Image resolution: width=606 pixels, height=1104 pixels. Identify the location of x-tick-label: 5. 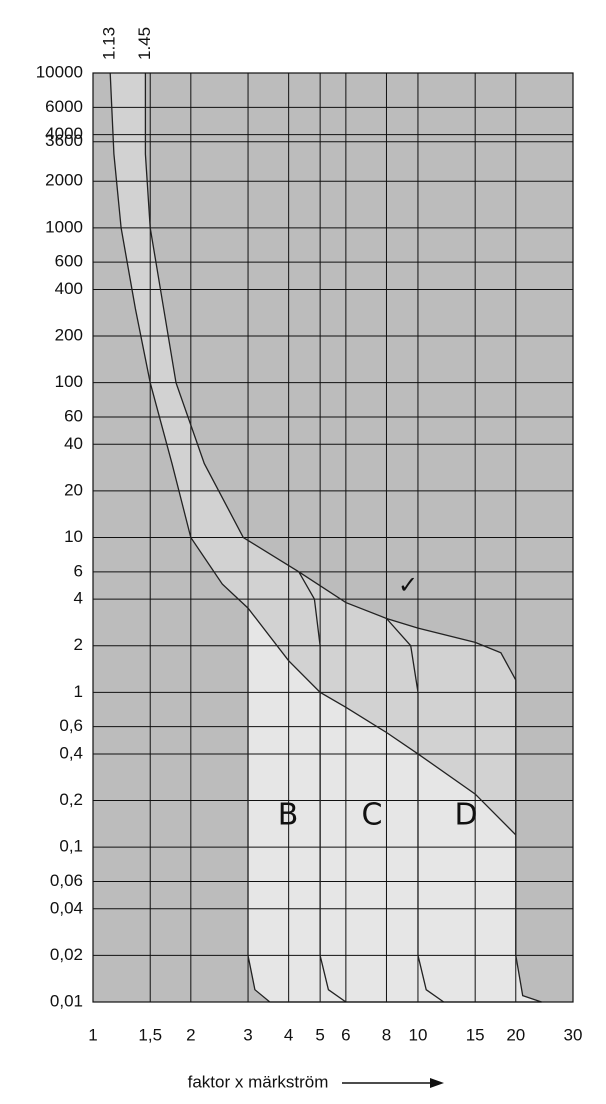
(319, 1034).